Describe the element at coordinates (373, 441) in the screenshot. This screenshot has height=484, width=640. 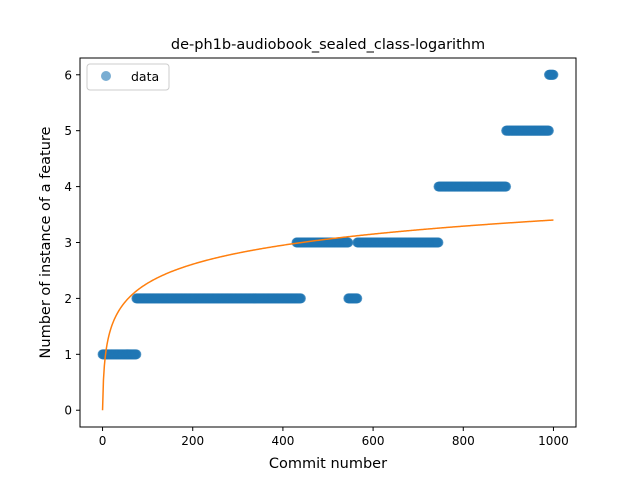
I see `x-tick-label-600: 600` at that location.